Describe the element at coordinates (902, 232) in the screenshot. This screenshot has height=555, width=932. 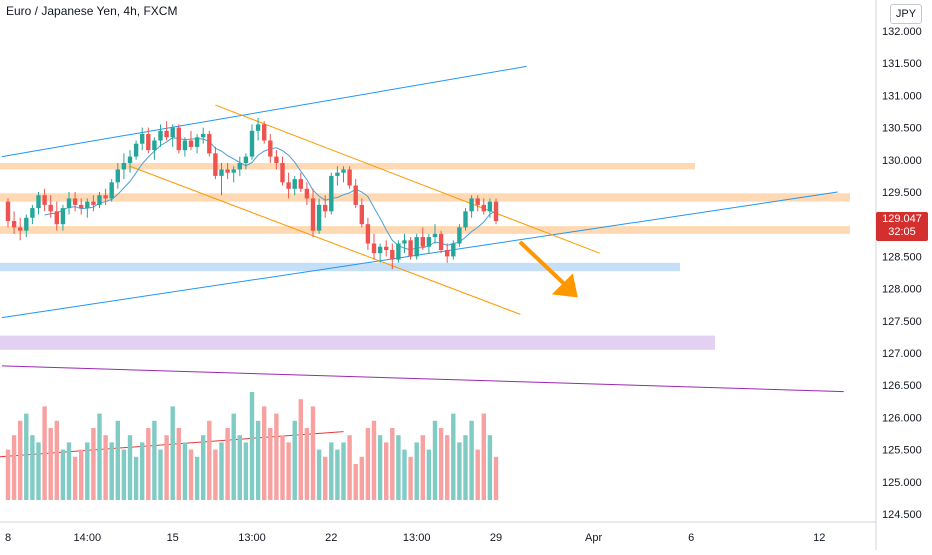
I see `candle-countdown: 32:05` at that location.